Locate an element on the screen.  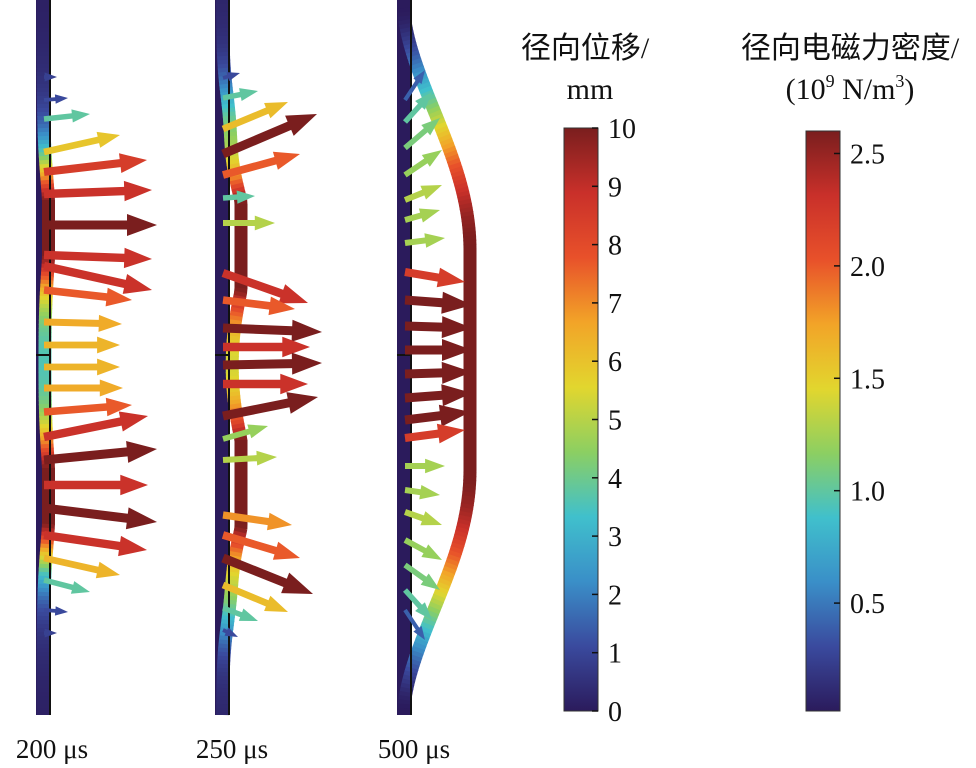
colorbar-tick-label: 2 is located at coordinates (615, 595).